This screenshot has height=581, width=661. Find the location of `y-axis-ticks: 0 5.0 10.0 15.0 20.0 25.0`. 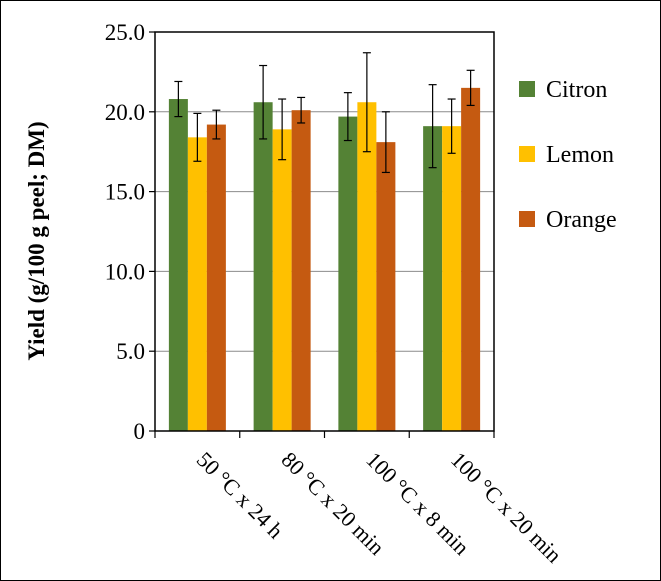

y-axis-ticks: 0 5.0 10.0 15.0 20.0 25.0 is located at coordinates (130, 232).